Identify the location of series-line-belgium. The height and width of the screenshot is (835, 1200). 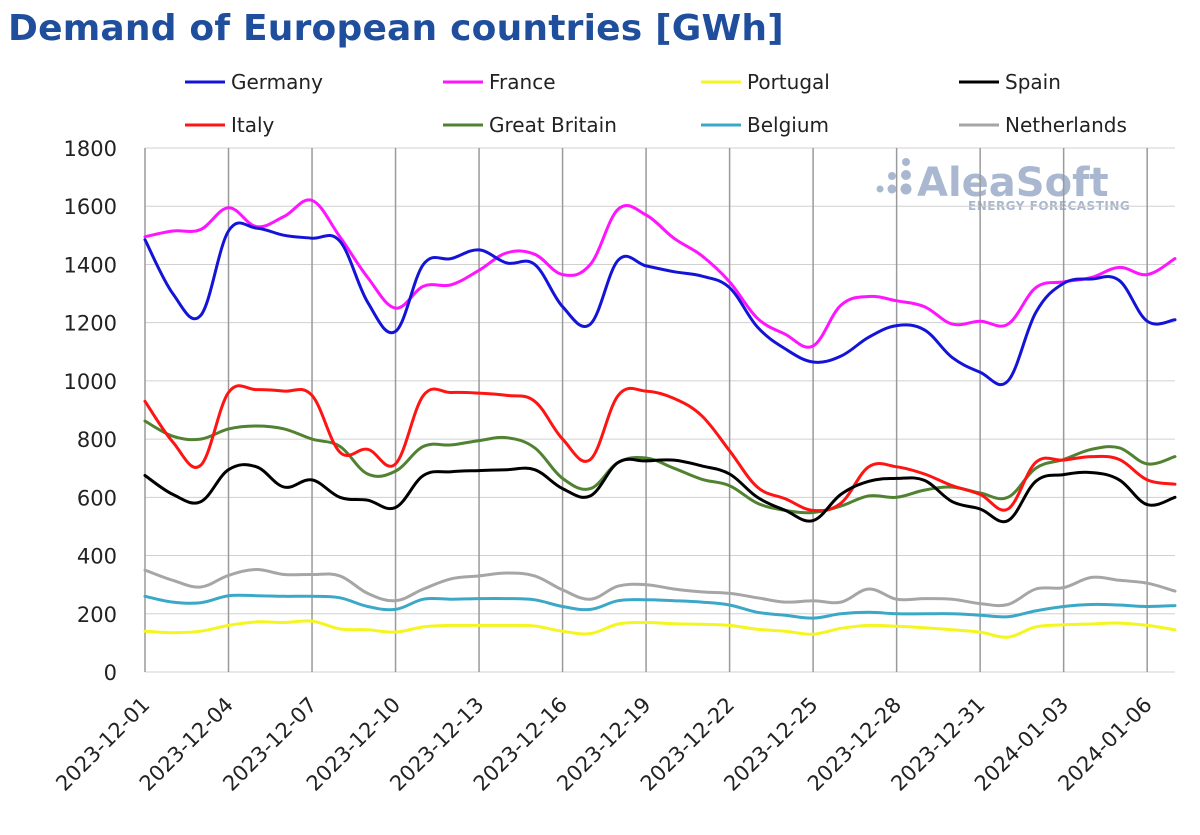
(660, 606).